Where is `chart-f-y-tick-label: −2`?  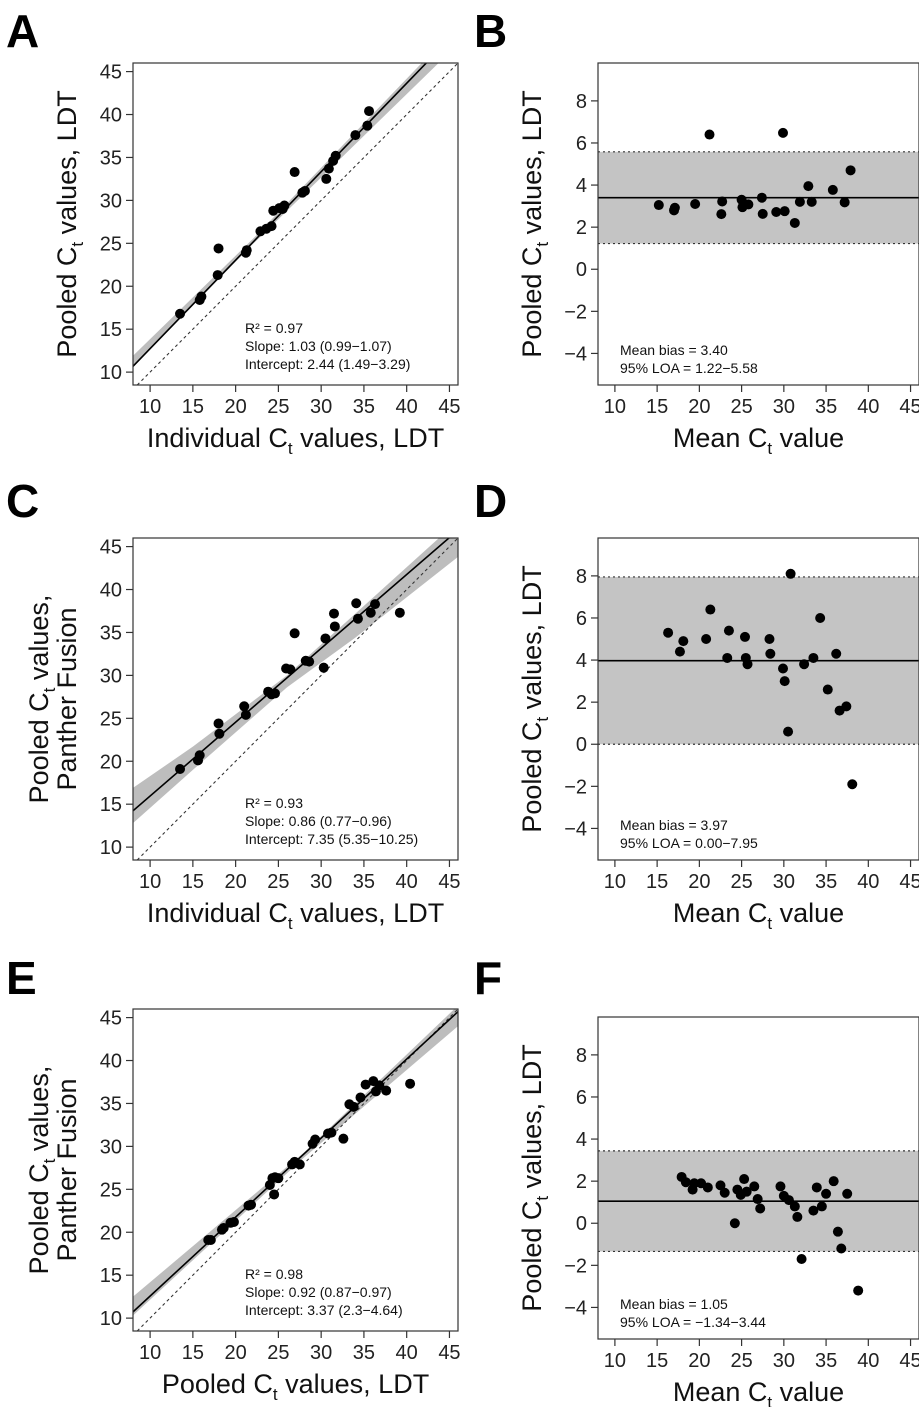
chart-f-y-tick-label: −2 is located at coordinates (575, 1266).